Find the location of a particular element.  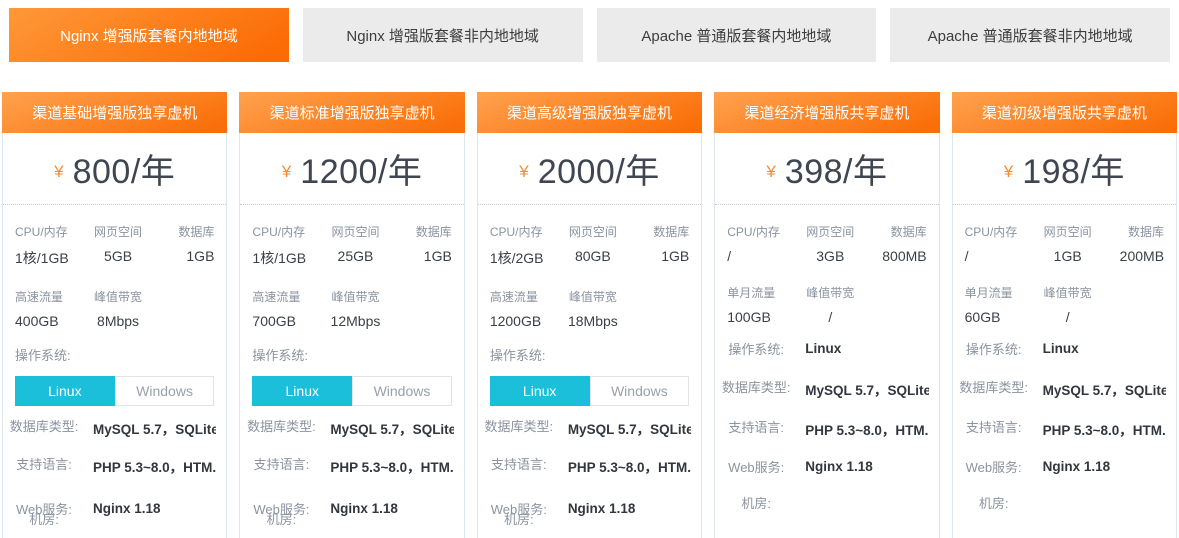

spec-database: 数据库 1GB is located at coordinates (422, 245).